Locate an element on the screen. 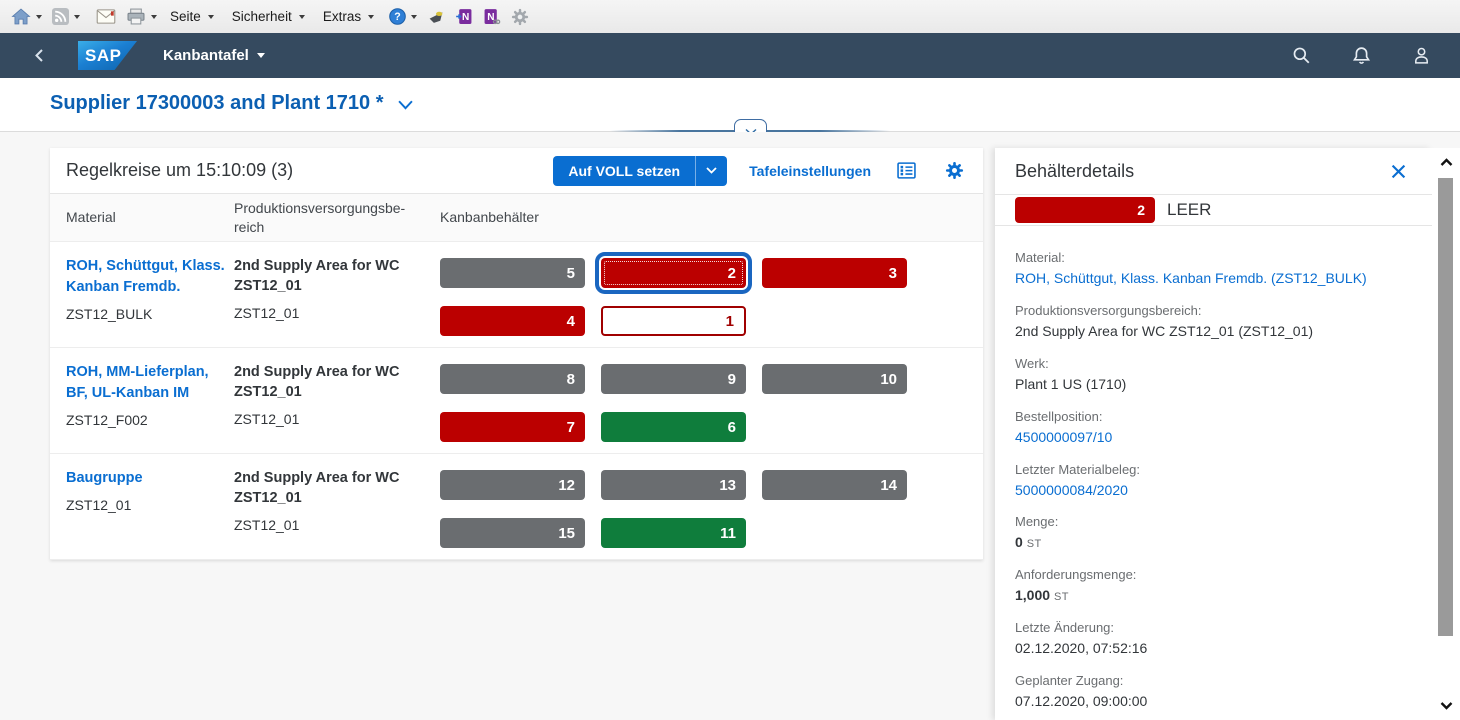  kanban-container: 7 is located at coordinates (512, 427).